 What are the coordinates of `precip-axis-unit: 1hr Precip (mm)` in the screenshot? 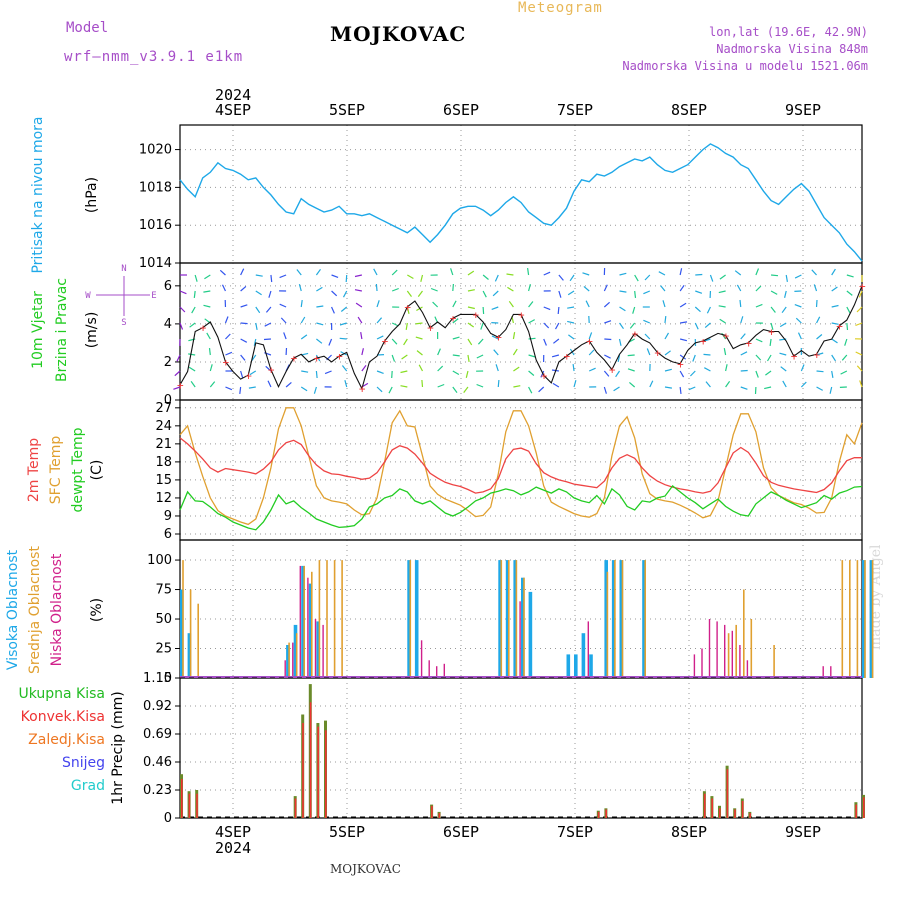 It's located at (118, 747).